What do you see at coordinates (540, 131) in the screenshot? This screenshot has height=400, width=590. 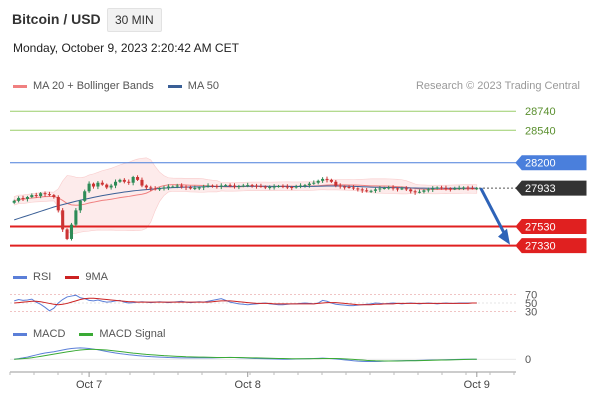 I see `price-tag-label-28540: 28540` at bounding box center [540, 131].